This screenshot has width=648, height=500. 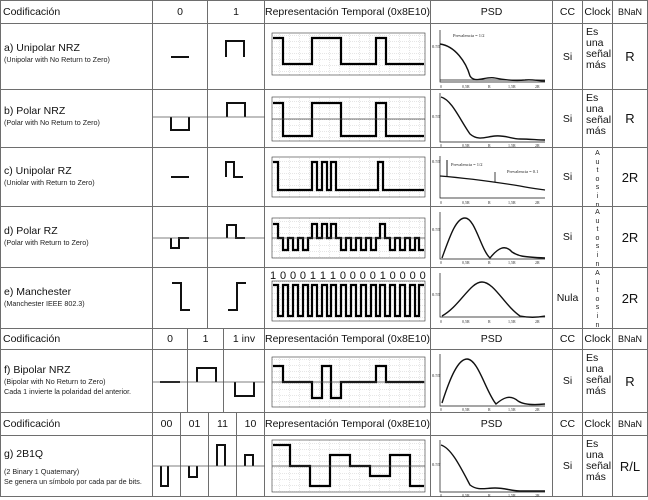 I want to click on row-d-title: d) Polar RZ, so click(x=31, y=231).